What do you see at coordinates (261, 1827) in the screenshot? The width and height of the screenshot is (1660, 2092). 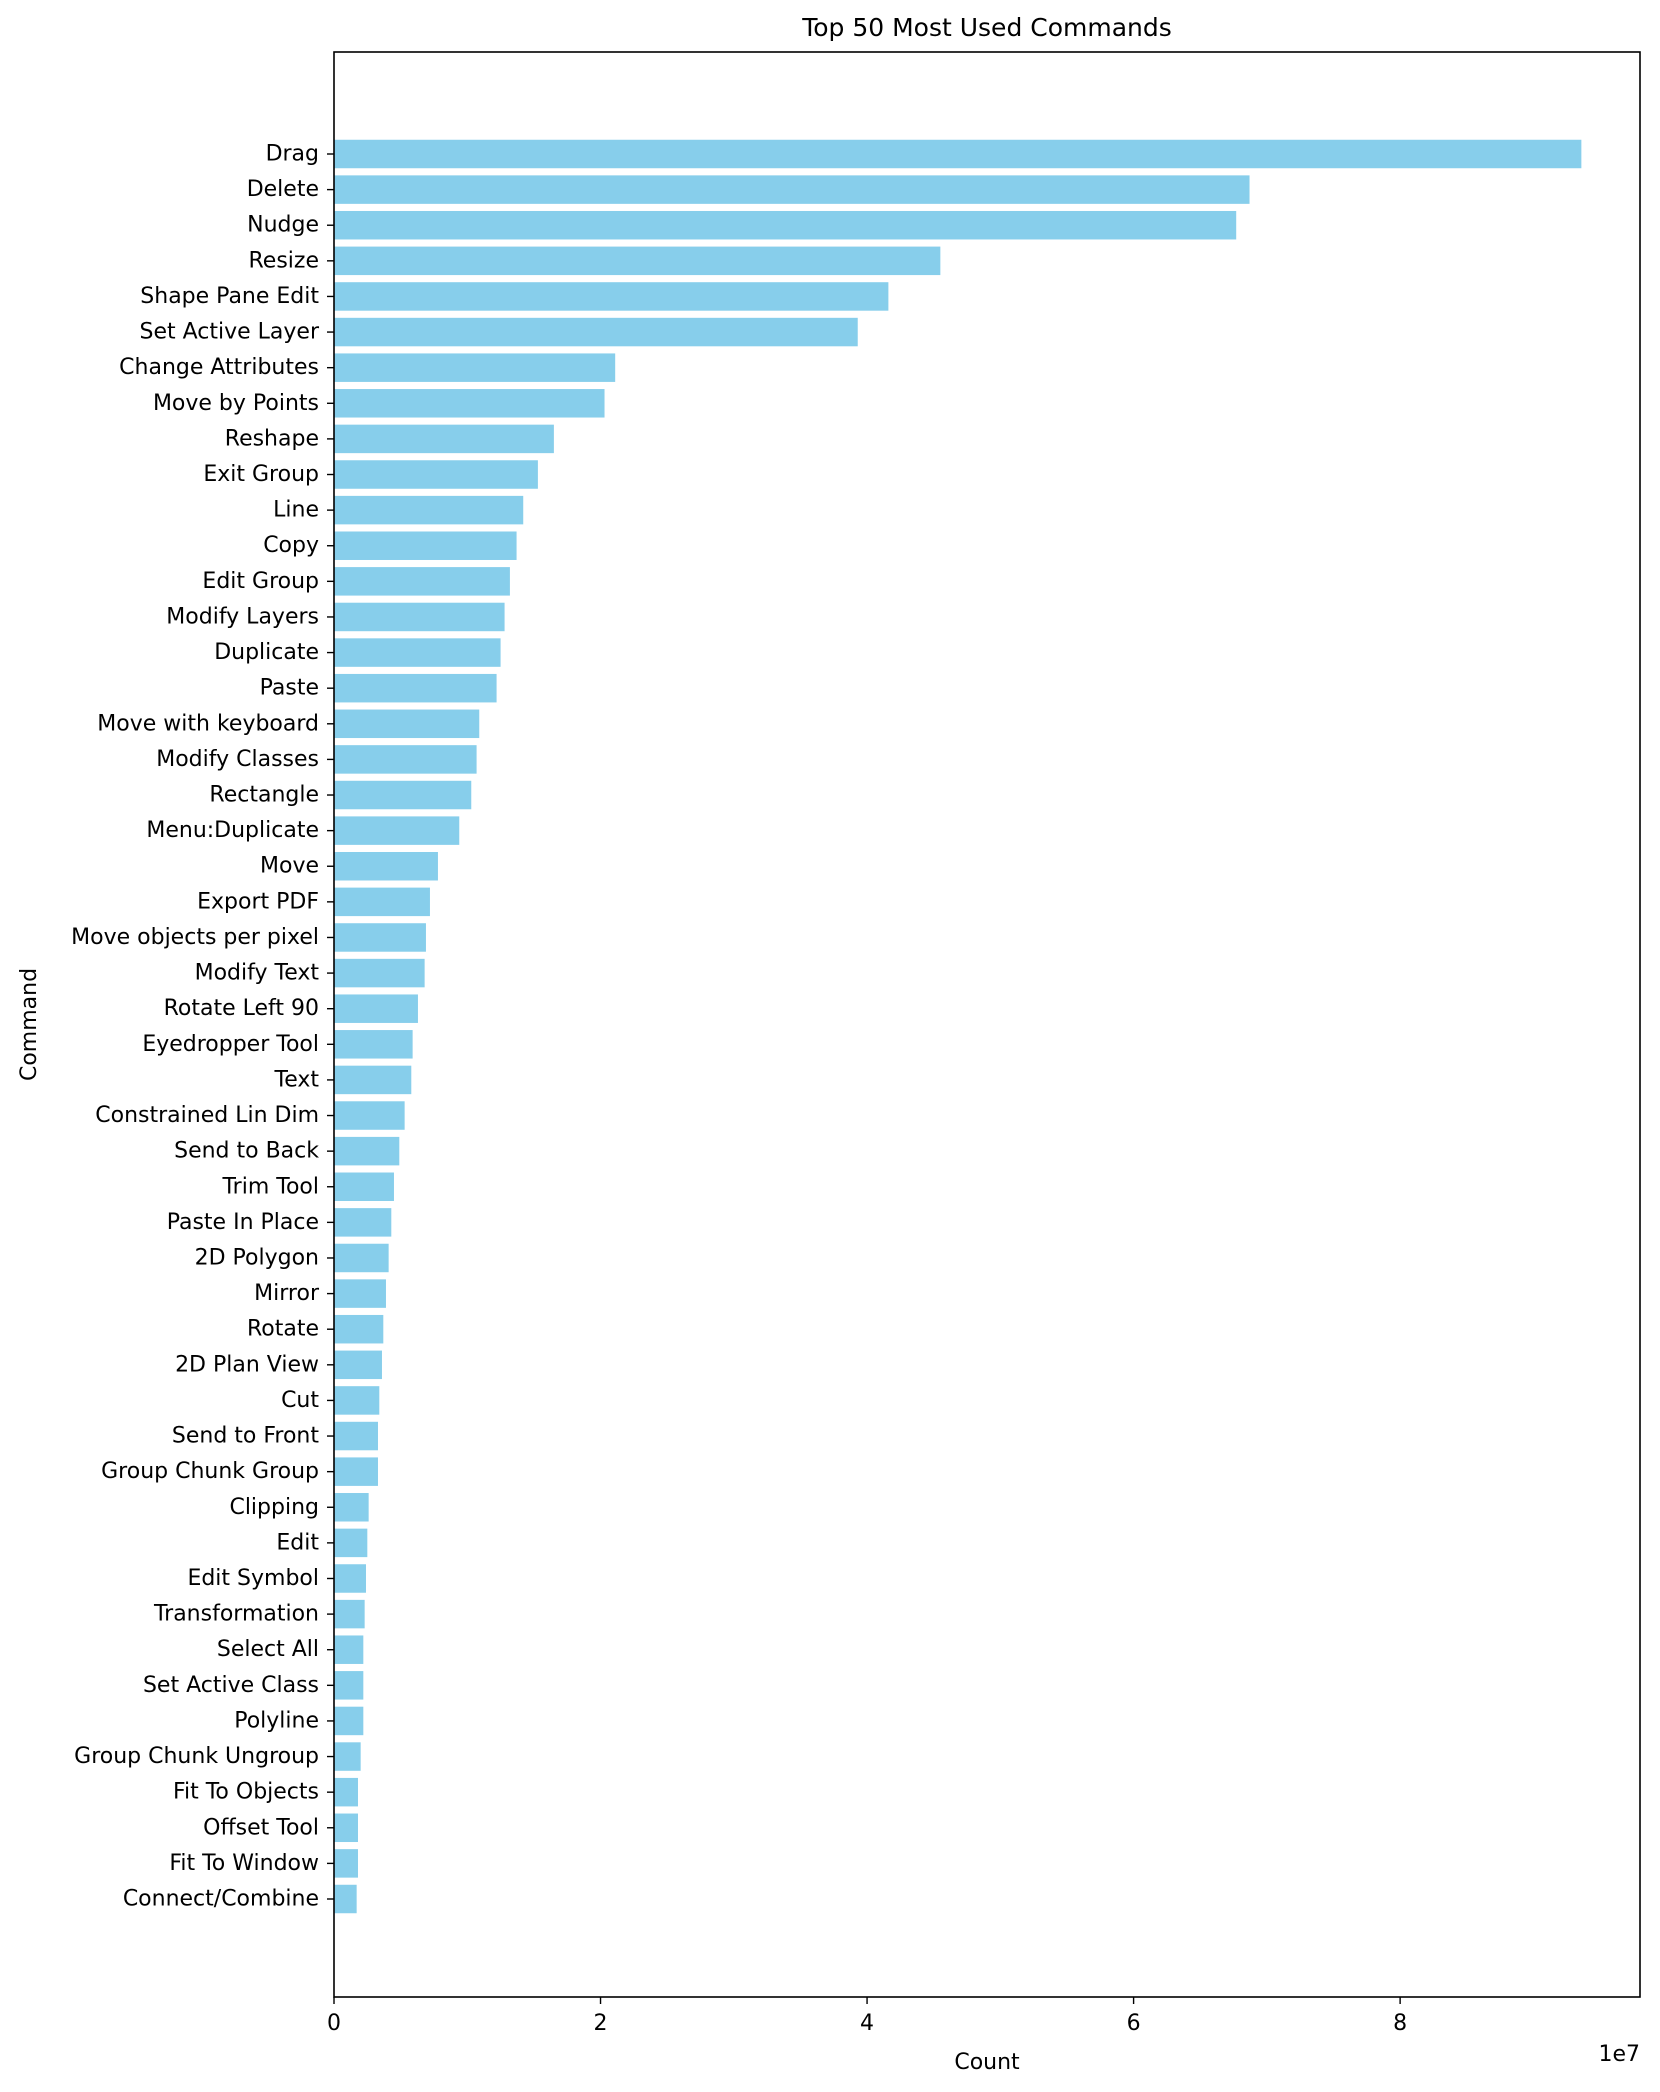 I see `y-tick-label: Offset Tool` at bounding box center [261, 1827].